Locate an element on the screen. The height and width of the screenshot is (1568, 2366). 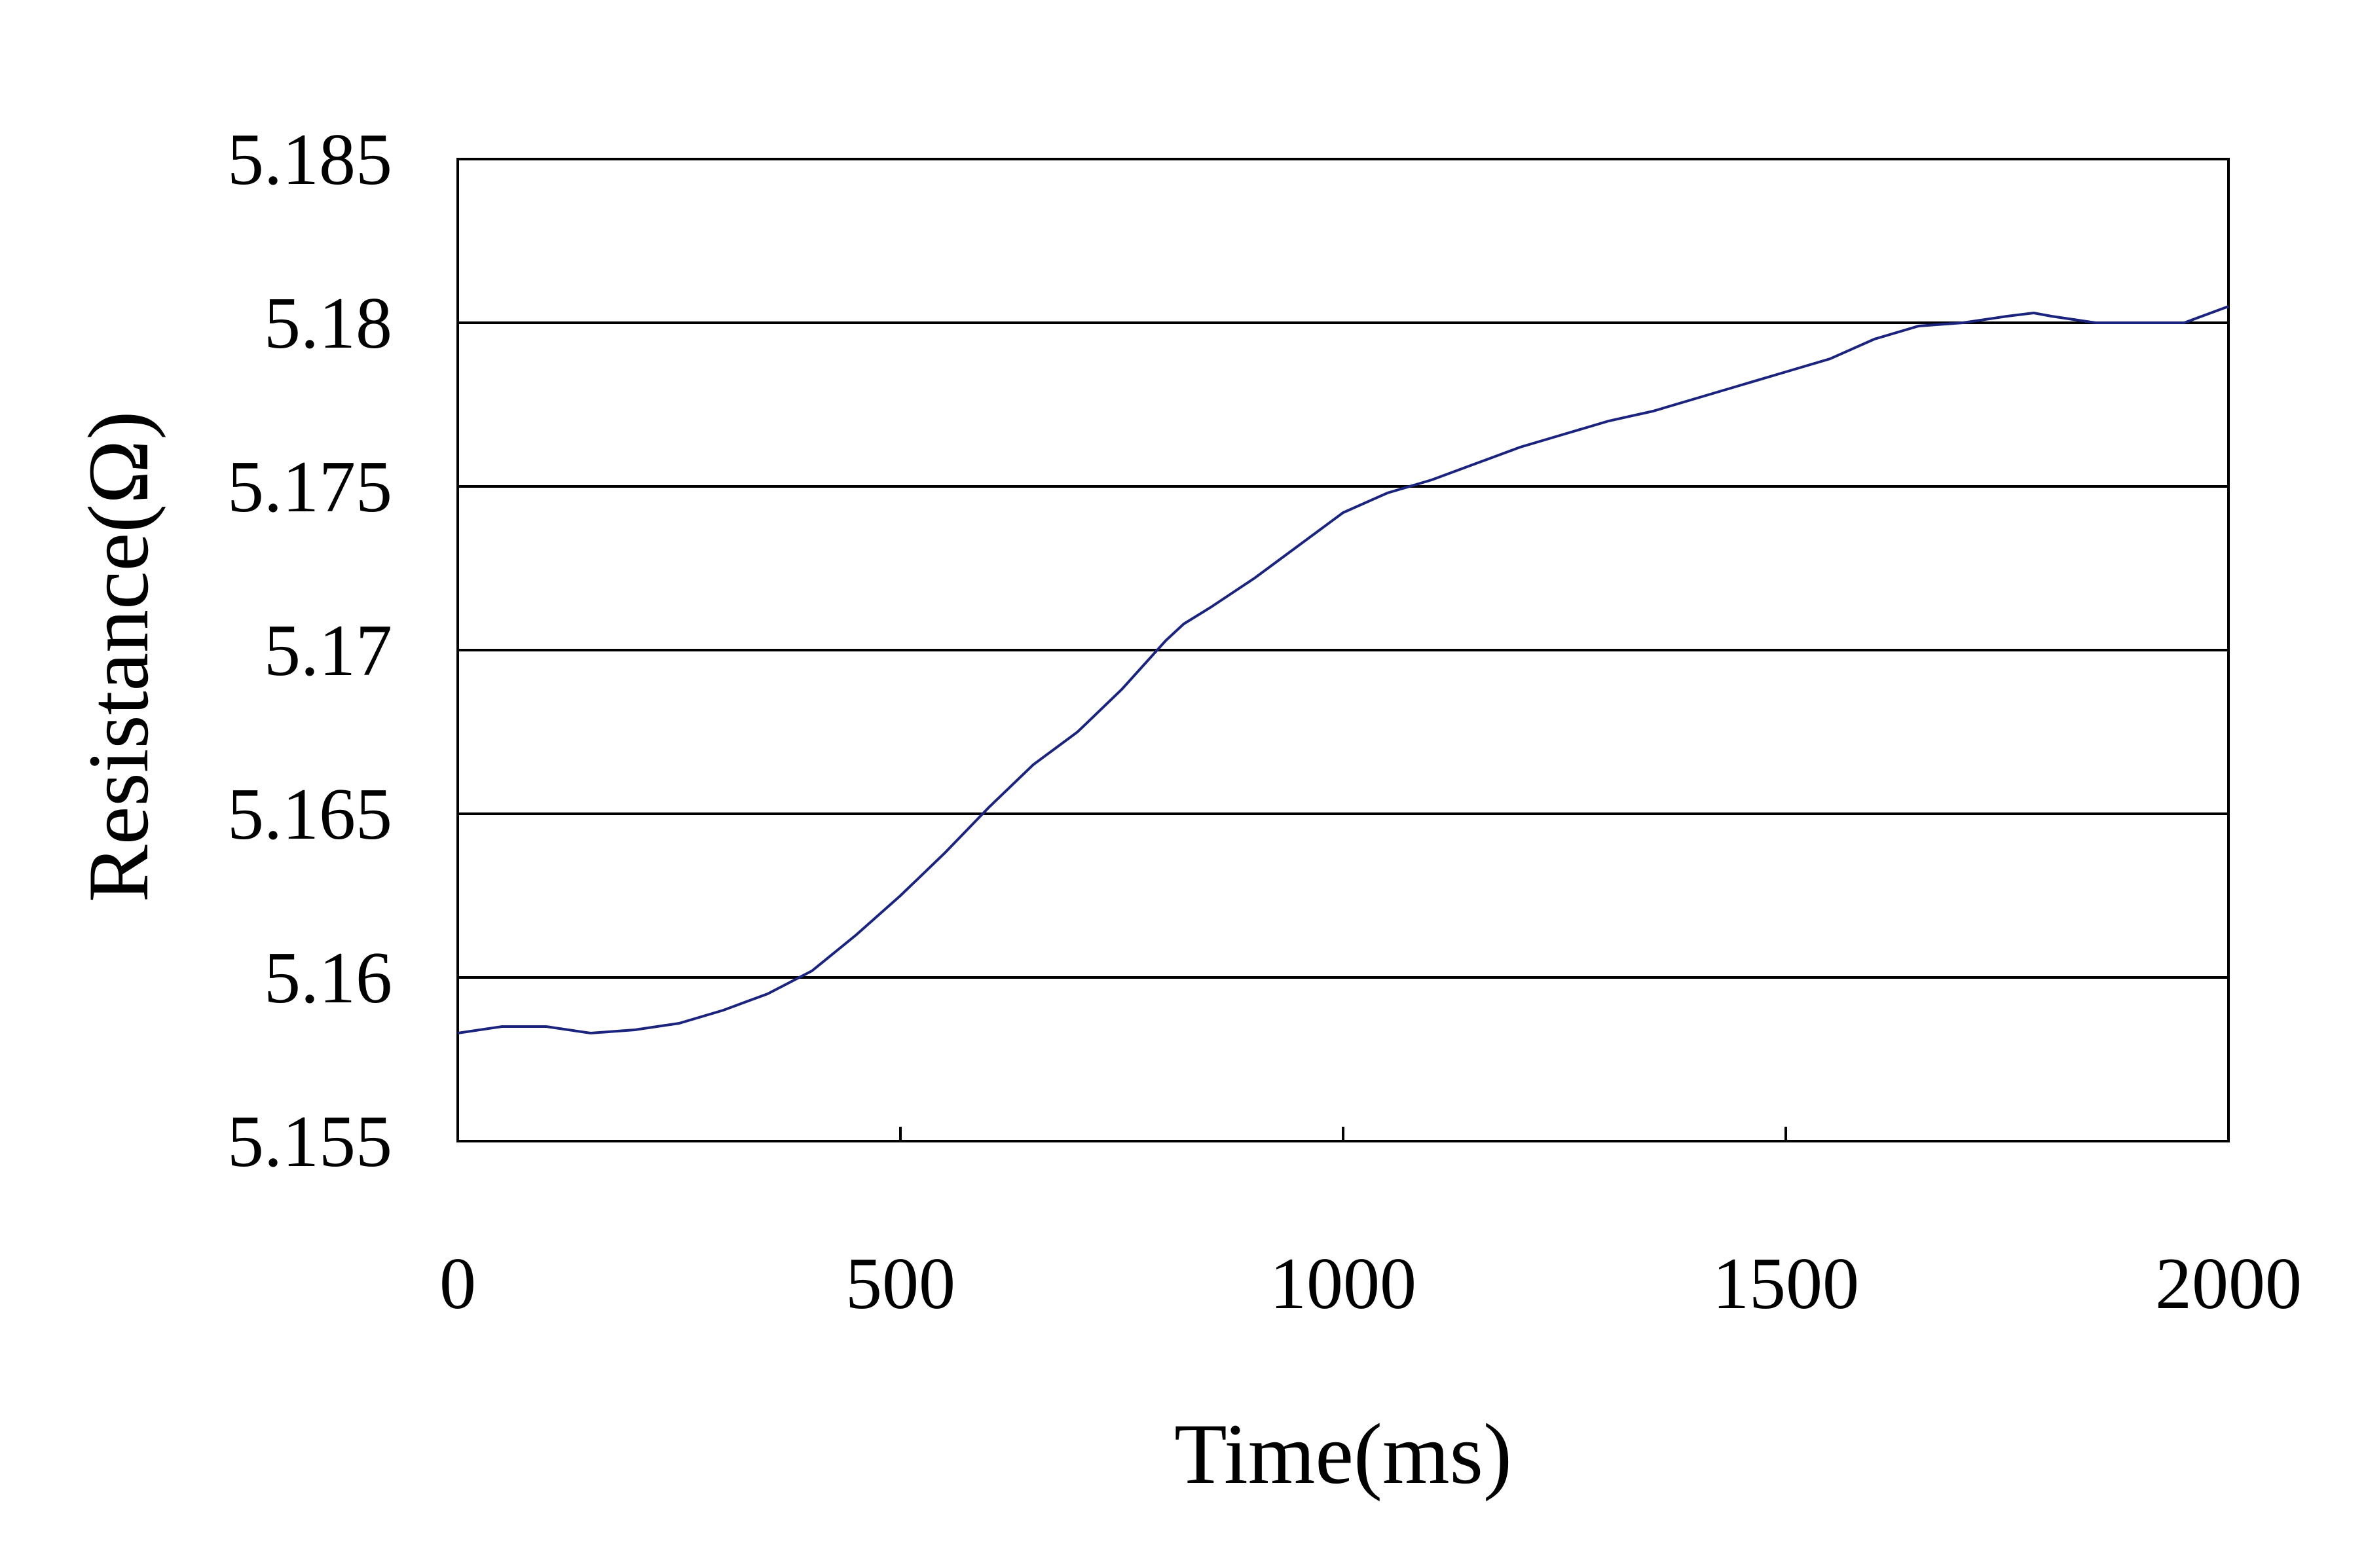
y-tick-label-2: 5.165 is located at coordinates (309, 814).